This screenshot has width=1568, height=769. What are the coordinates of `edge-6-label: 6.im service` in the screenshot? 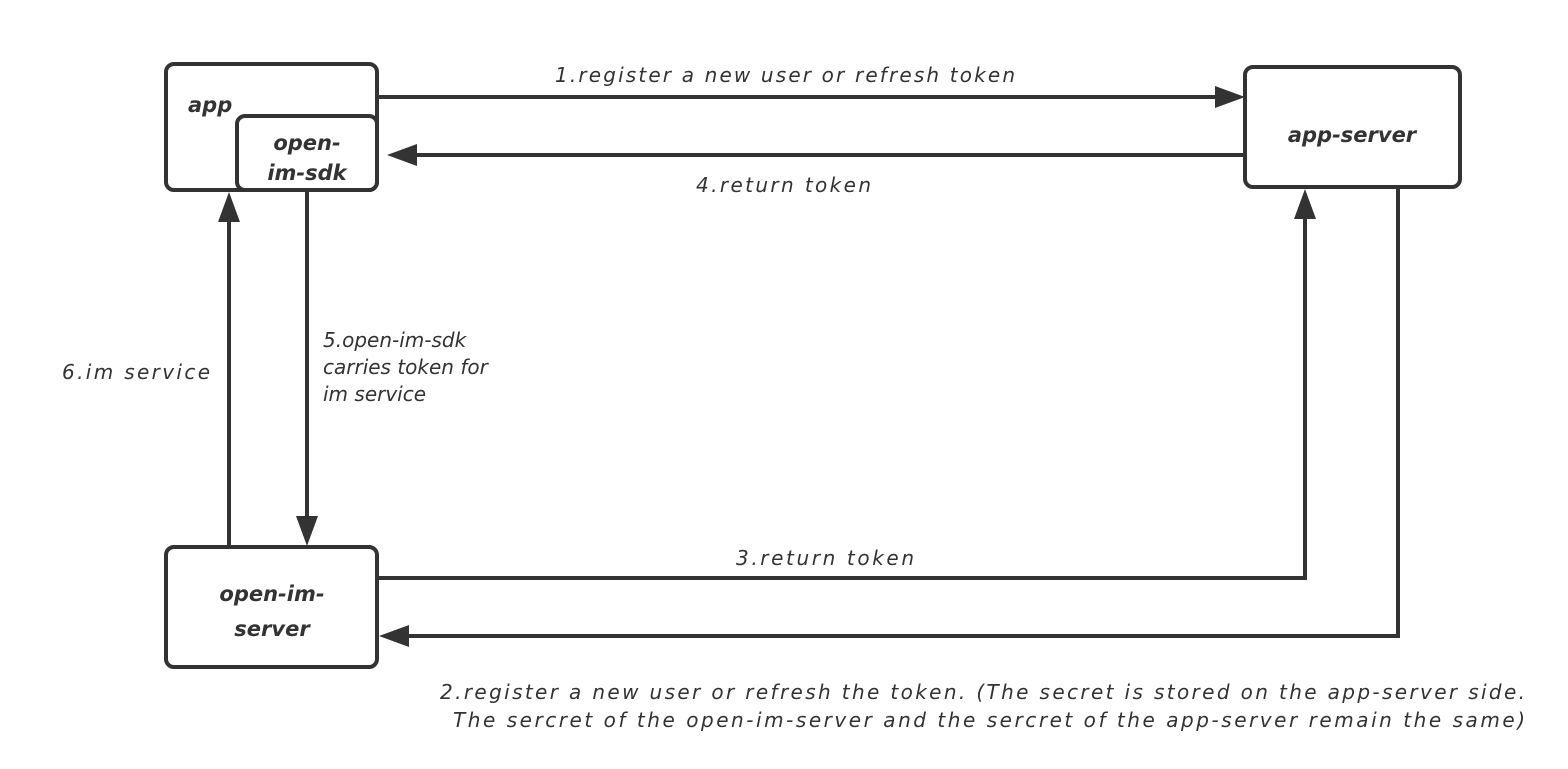 It's located at (136, 372).